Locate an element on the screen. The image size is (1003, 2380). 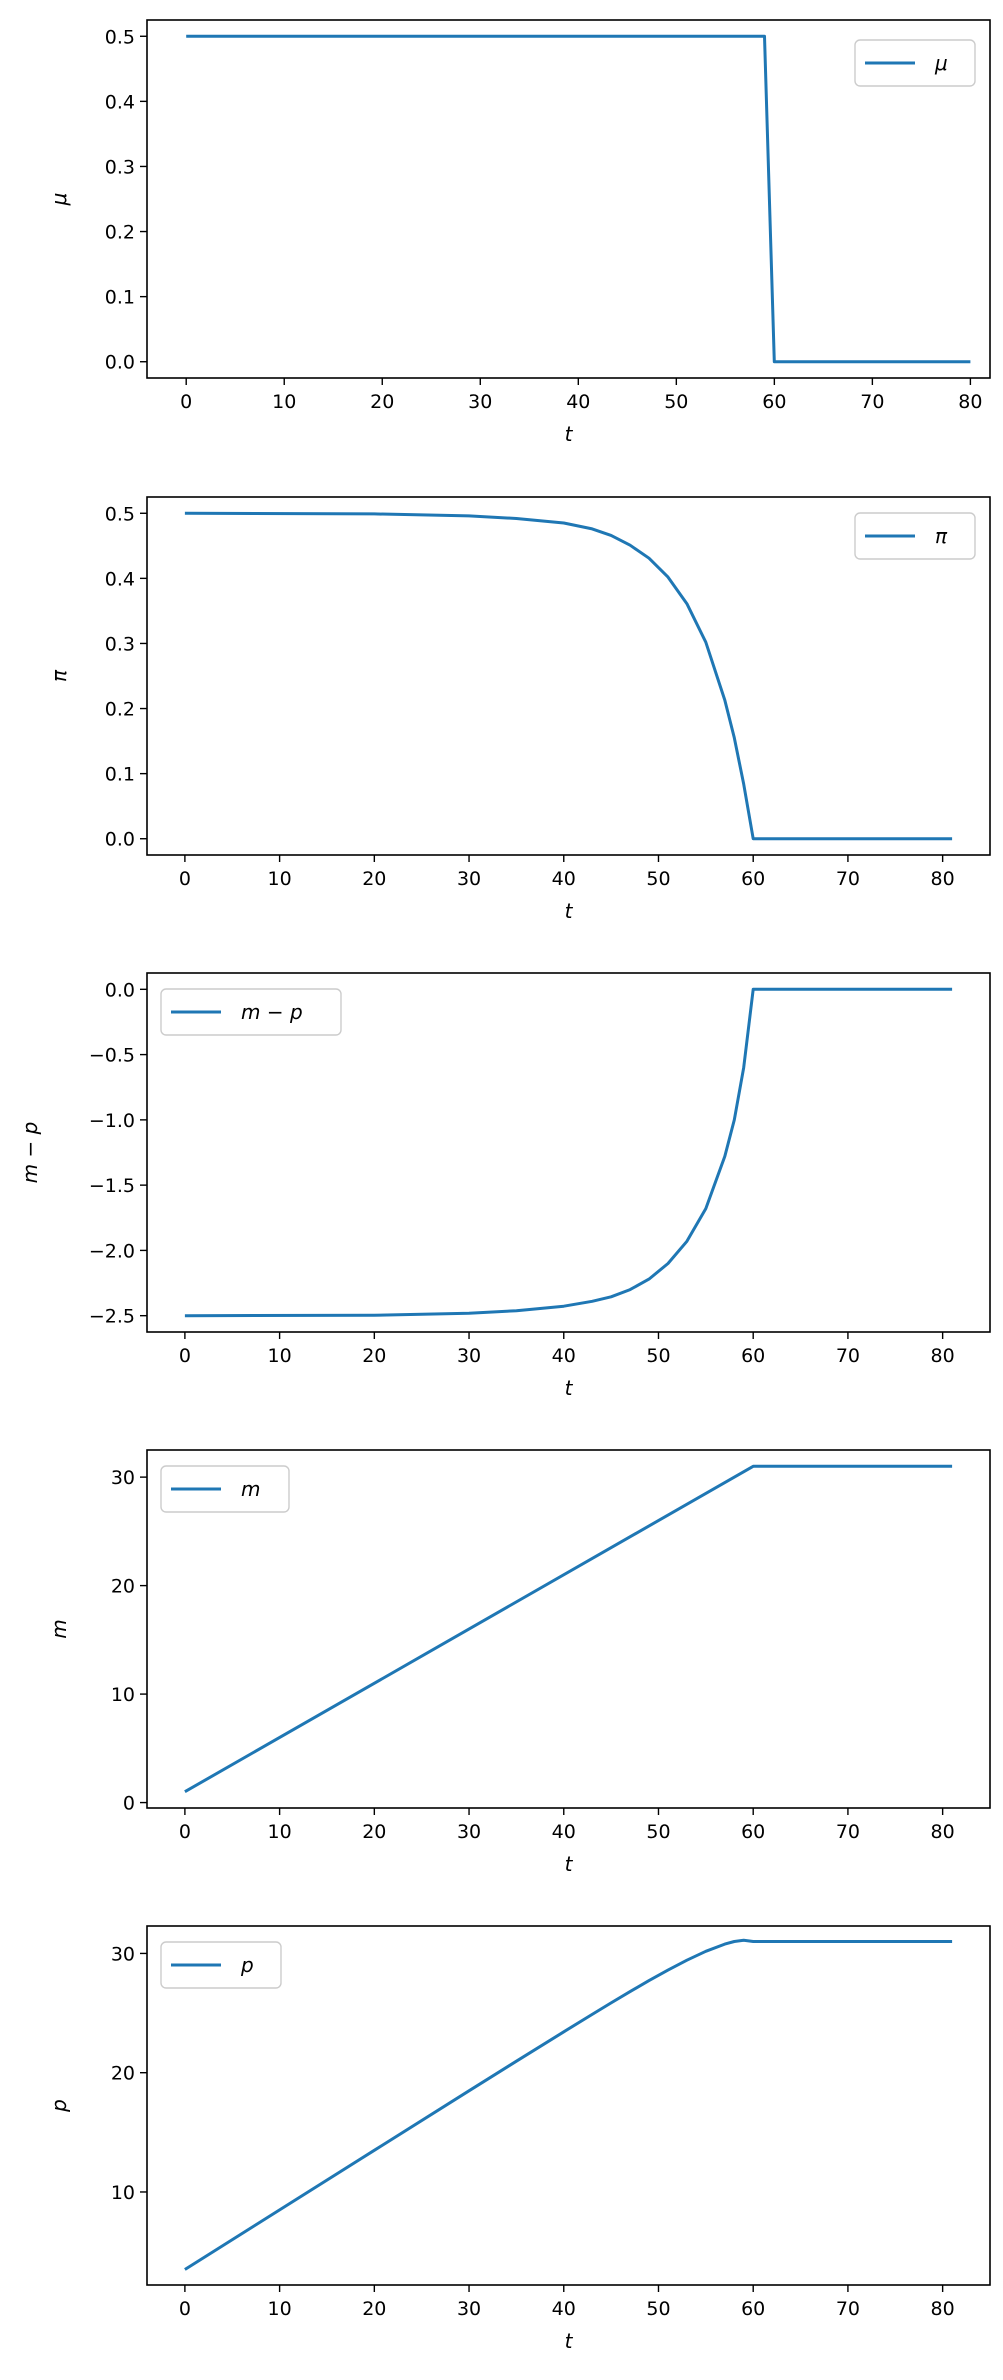
y-axis-label: μ is located at coordinates (59, 200).